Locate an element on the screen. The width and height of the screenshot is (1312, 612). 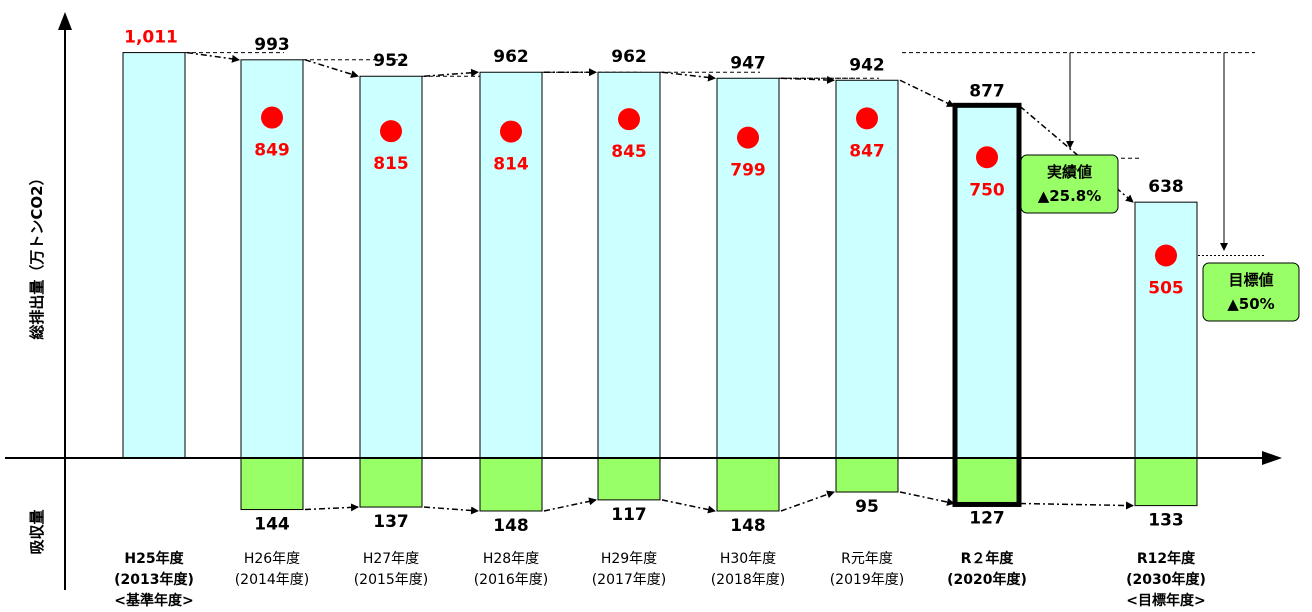
category-label: (2030年度) is located at coordinates (1166, 579).